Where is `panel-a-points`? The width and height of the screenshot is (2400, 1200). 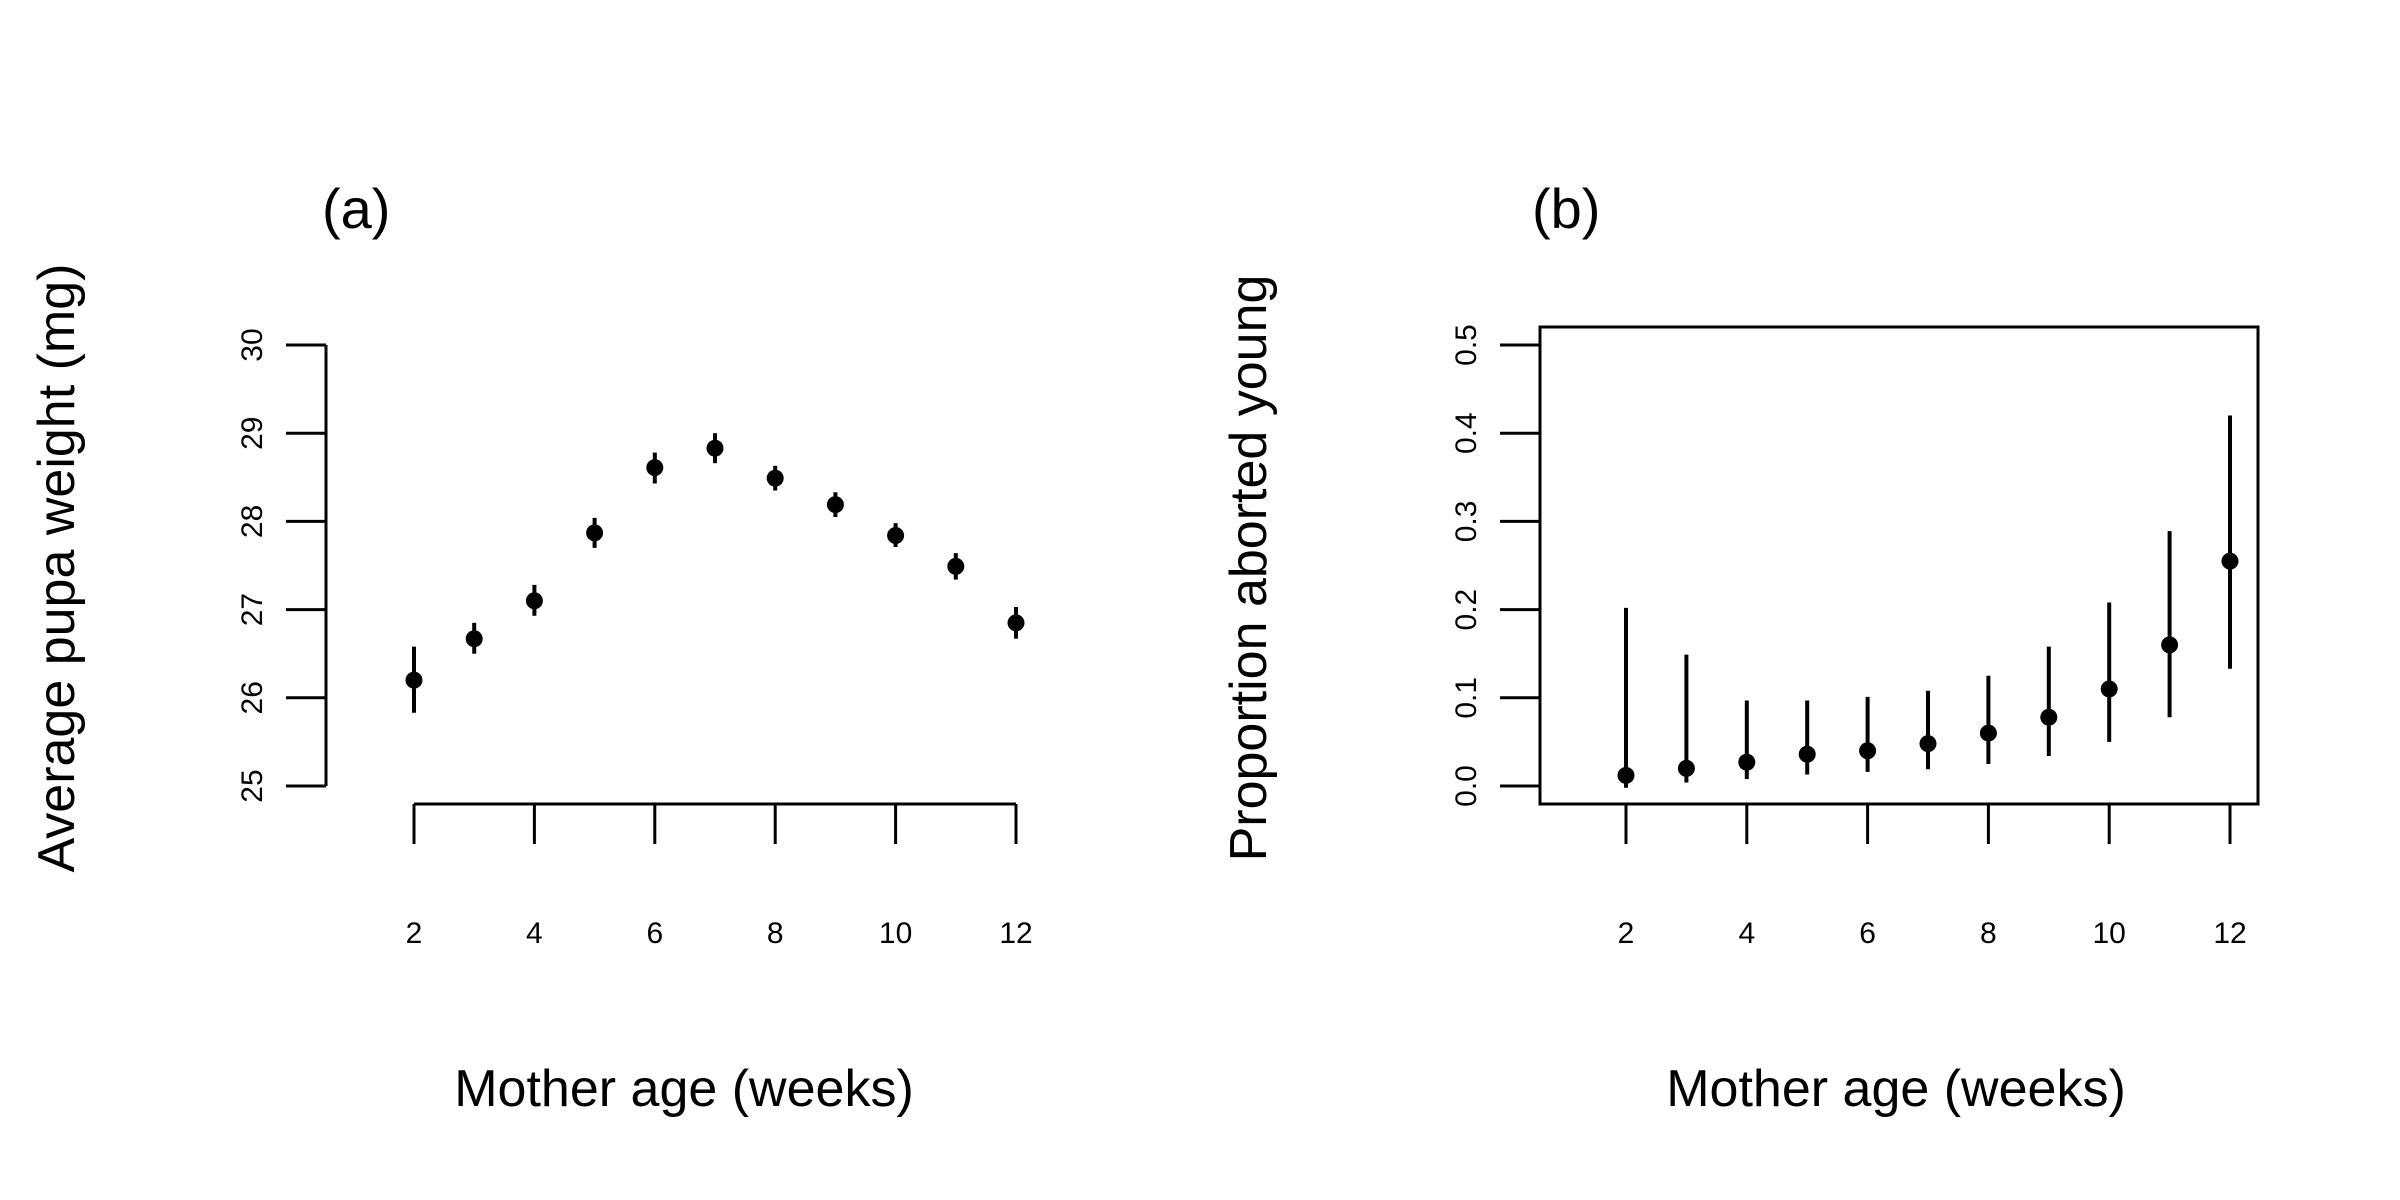 panel-a-points is located at coordinates (715, 564).